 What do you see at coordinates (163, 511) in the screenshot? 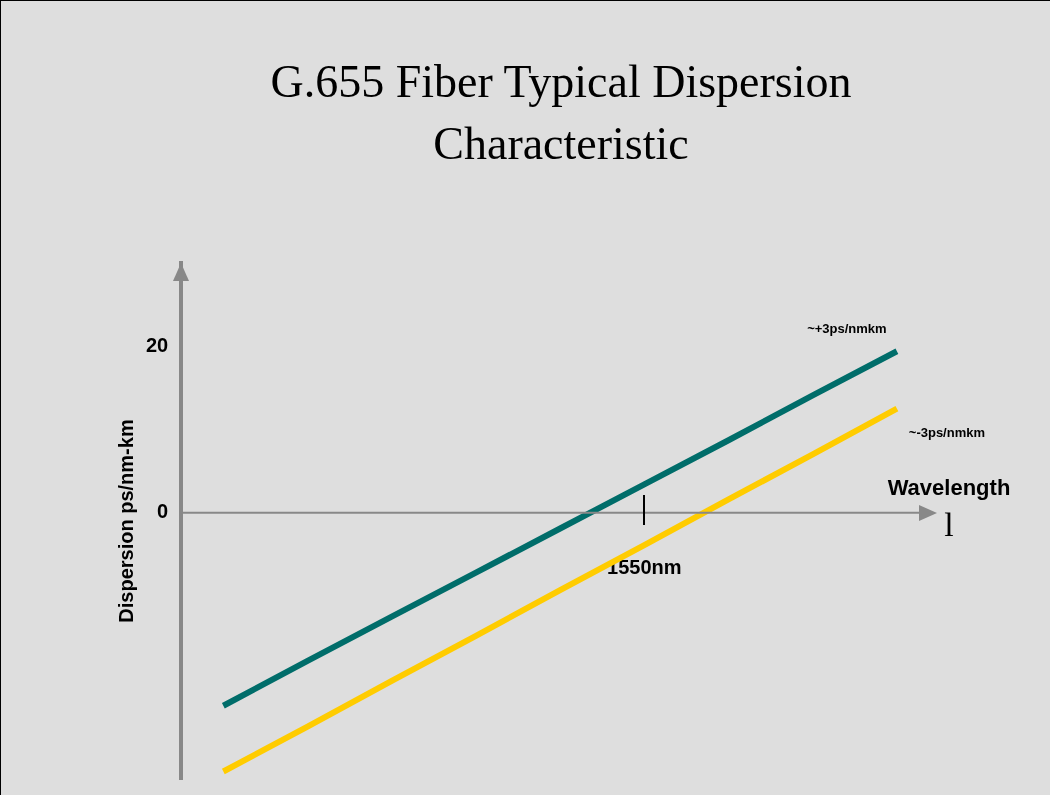
I see `y-tick-label: 0` at bounding box center [163, 511].